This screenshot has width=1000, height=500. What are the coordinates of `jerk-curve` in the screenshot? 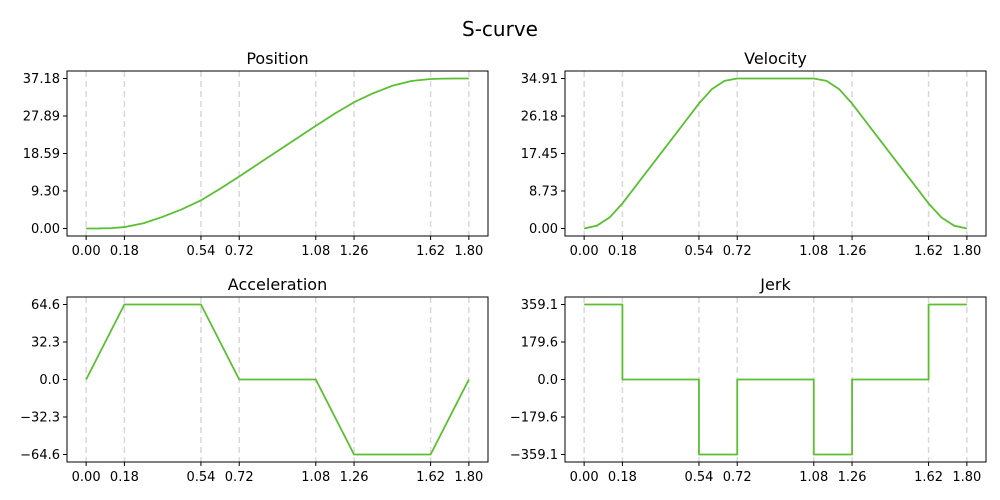 It's located at (775, 379).